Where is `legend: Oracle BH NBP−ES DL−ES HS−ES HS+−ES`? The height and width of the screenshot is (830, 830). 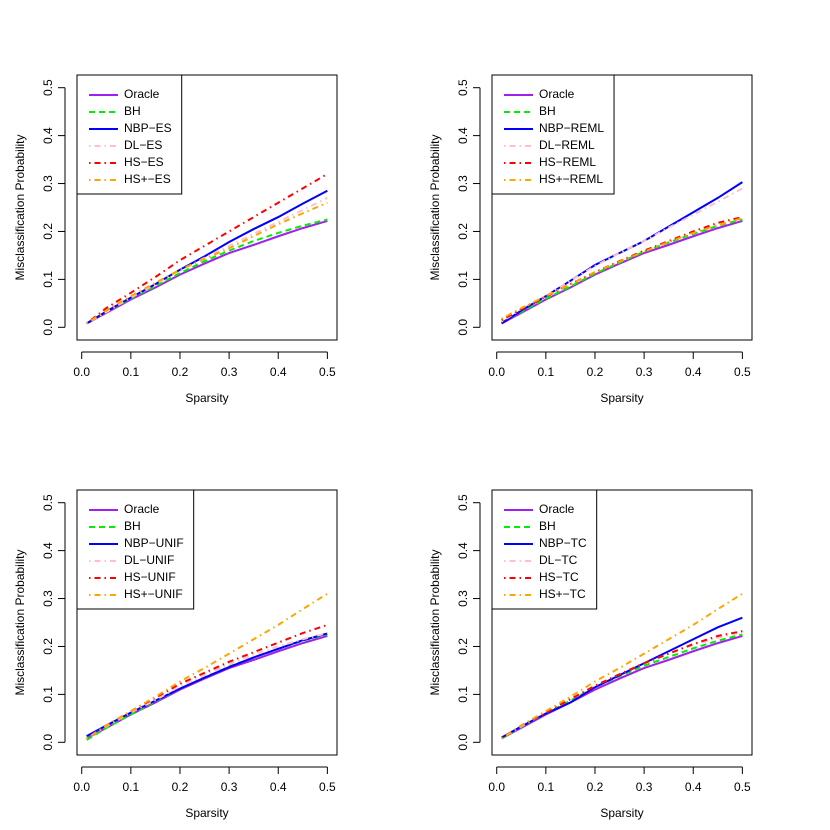 legend: Oracle BH NBP−ES DL−ES HS−ES HS+−ES is located at coordinates (129, 134).